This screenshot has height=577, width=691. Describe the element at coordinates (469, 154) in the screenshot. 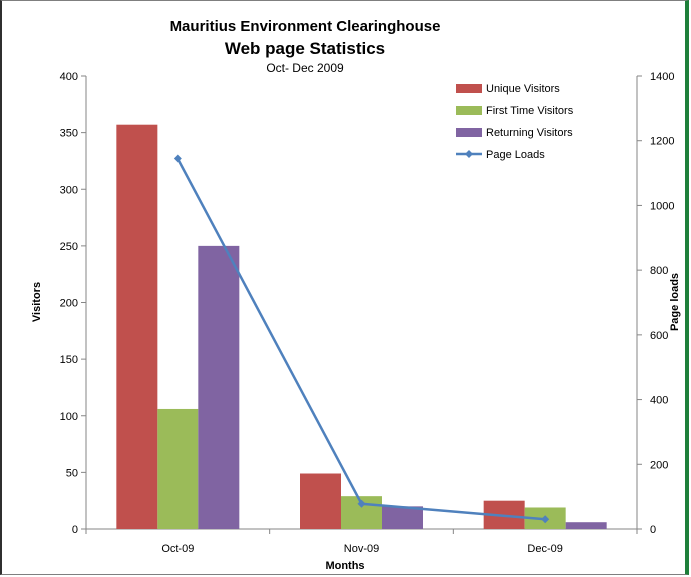

I see `legend-marker` at that location.